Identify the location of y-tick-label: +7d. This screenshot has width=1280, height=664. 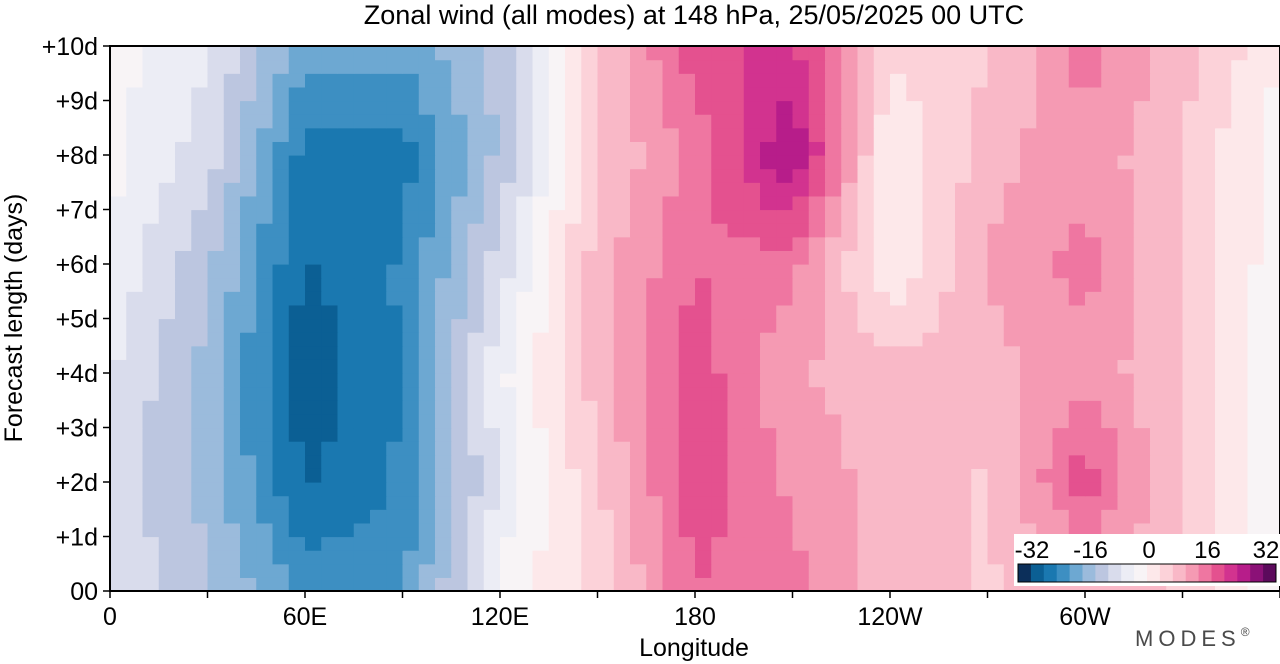
(77, 211).